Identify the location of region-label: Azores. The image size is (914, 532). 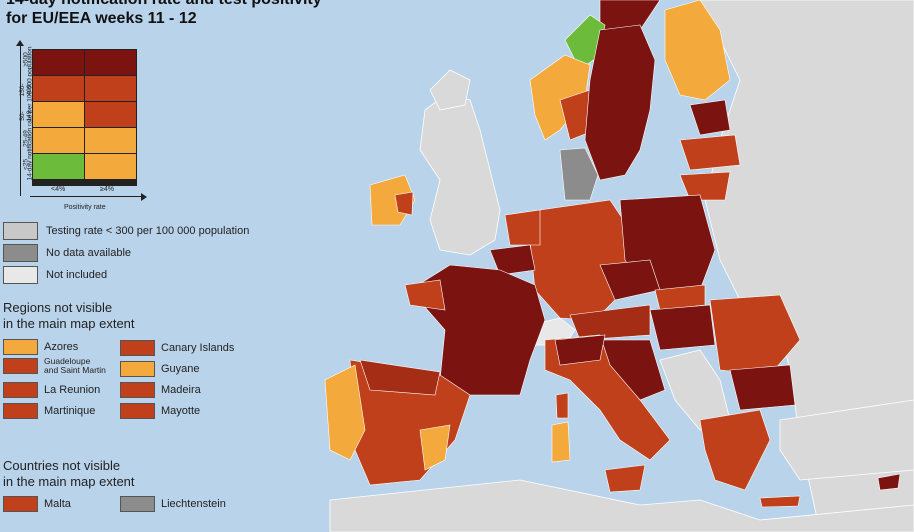
(61, 347).